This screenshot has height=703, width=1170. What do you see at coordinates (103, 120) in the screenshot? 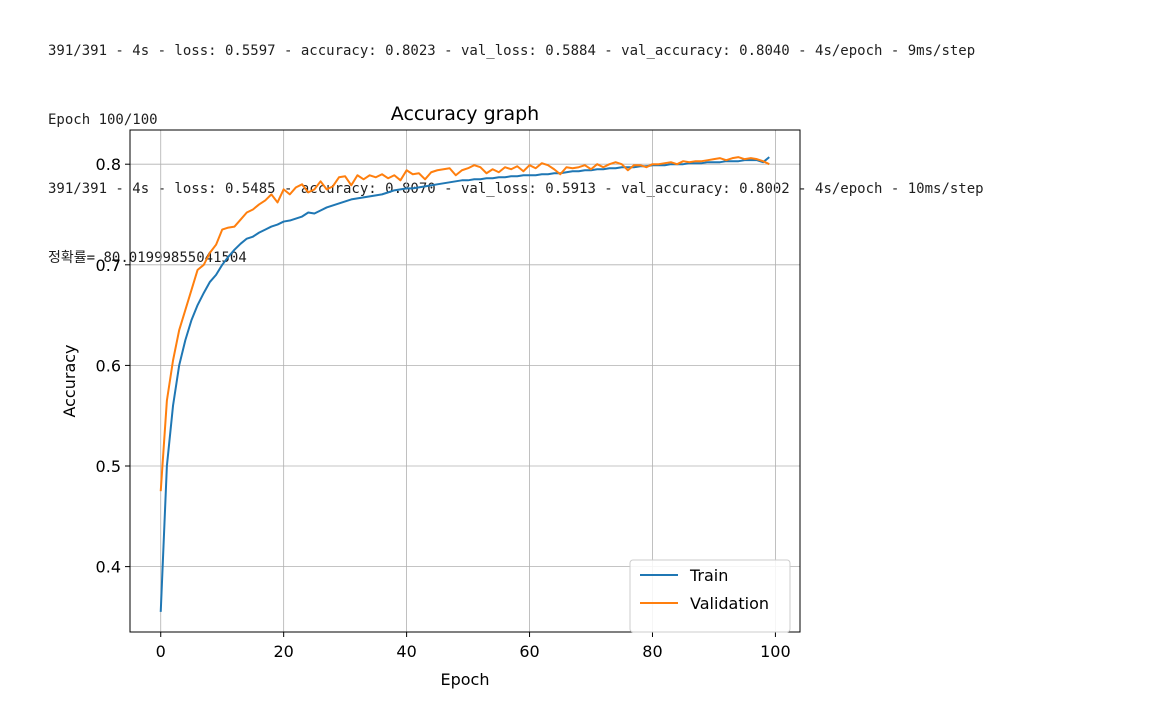
I see `console-line: Epoch 100/100` at bounding box center [103, 120].